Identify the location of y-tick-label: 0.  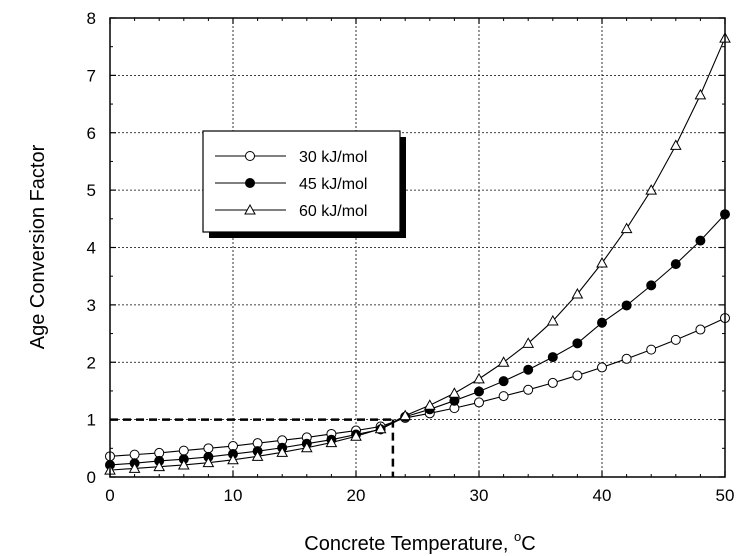
(91, 477).